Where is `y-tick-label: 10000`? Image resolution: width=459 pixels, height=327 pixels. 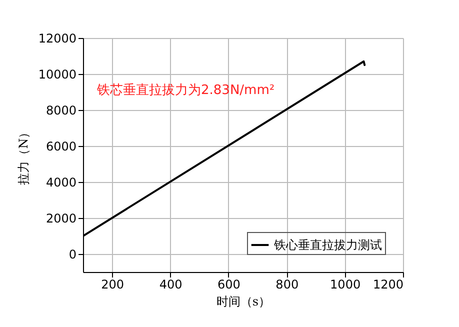
y-tick-label: 10000 is located at coordinates (57, 75).